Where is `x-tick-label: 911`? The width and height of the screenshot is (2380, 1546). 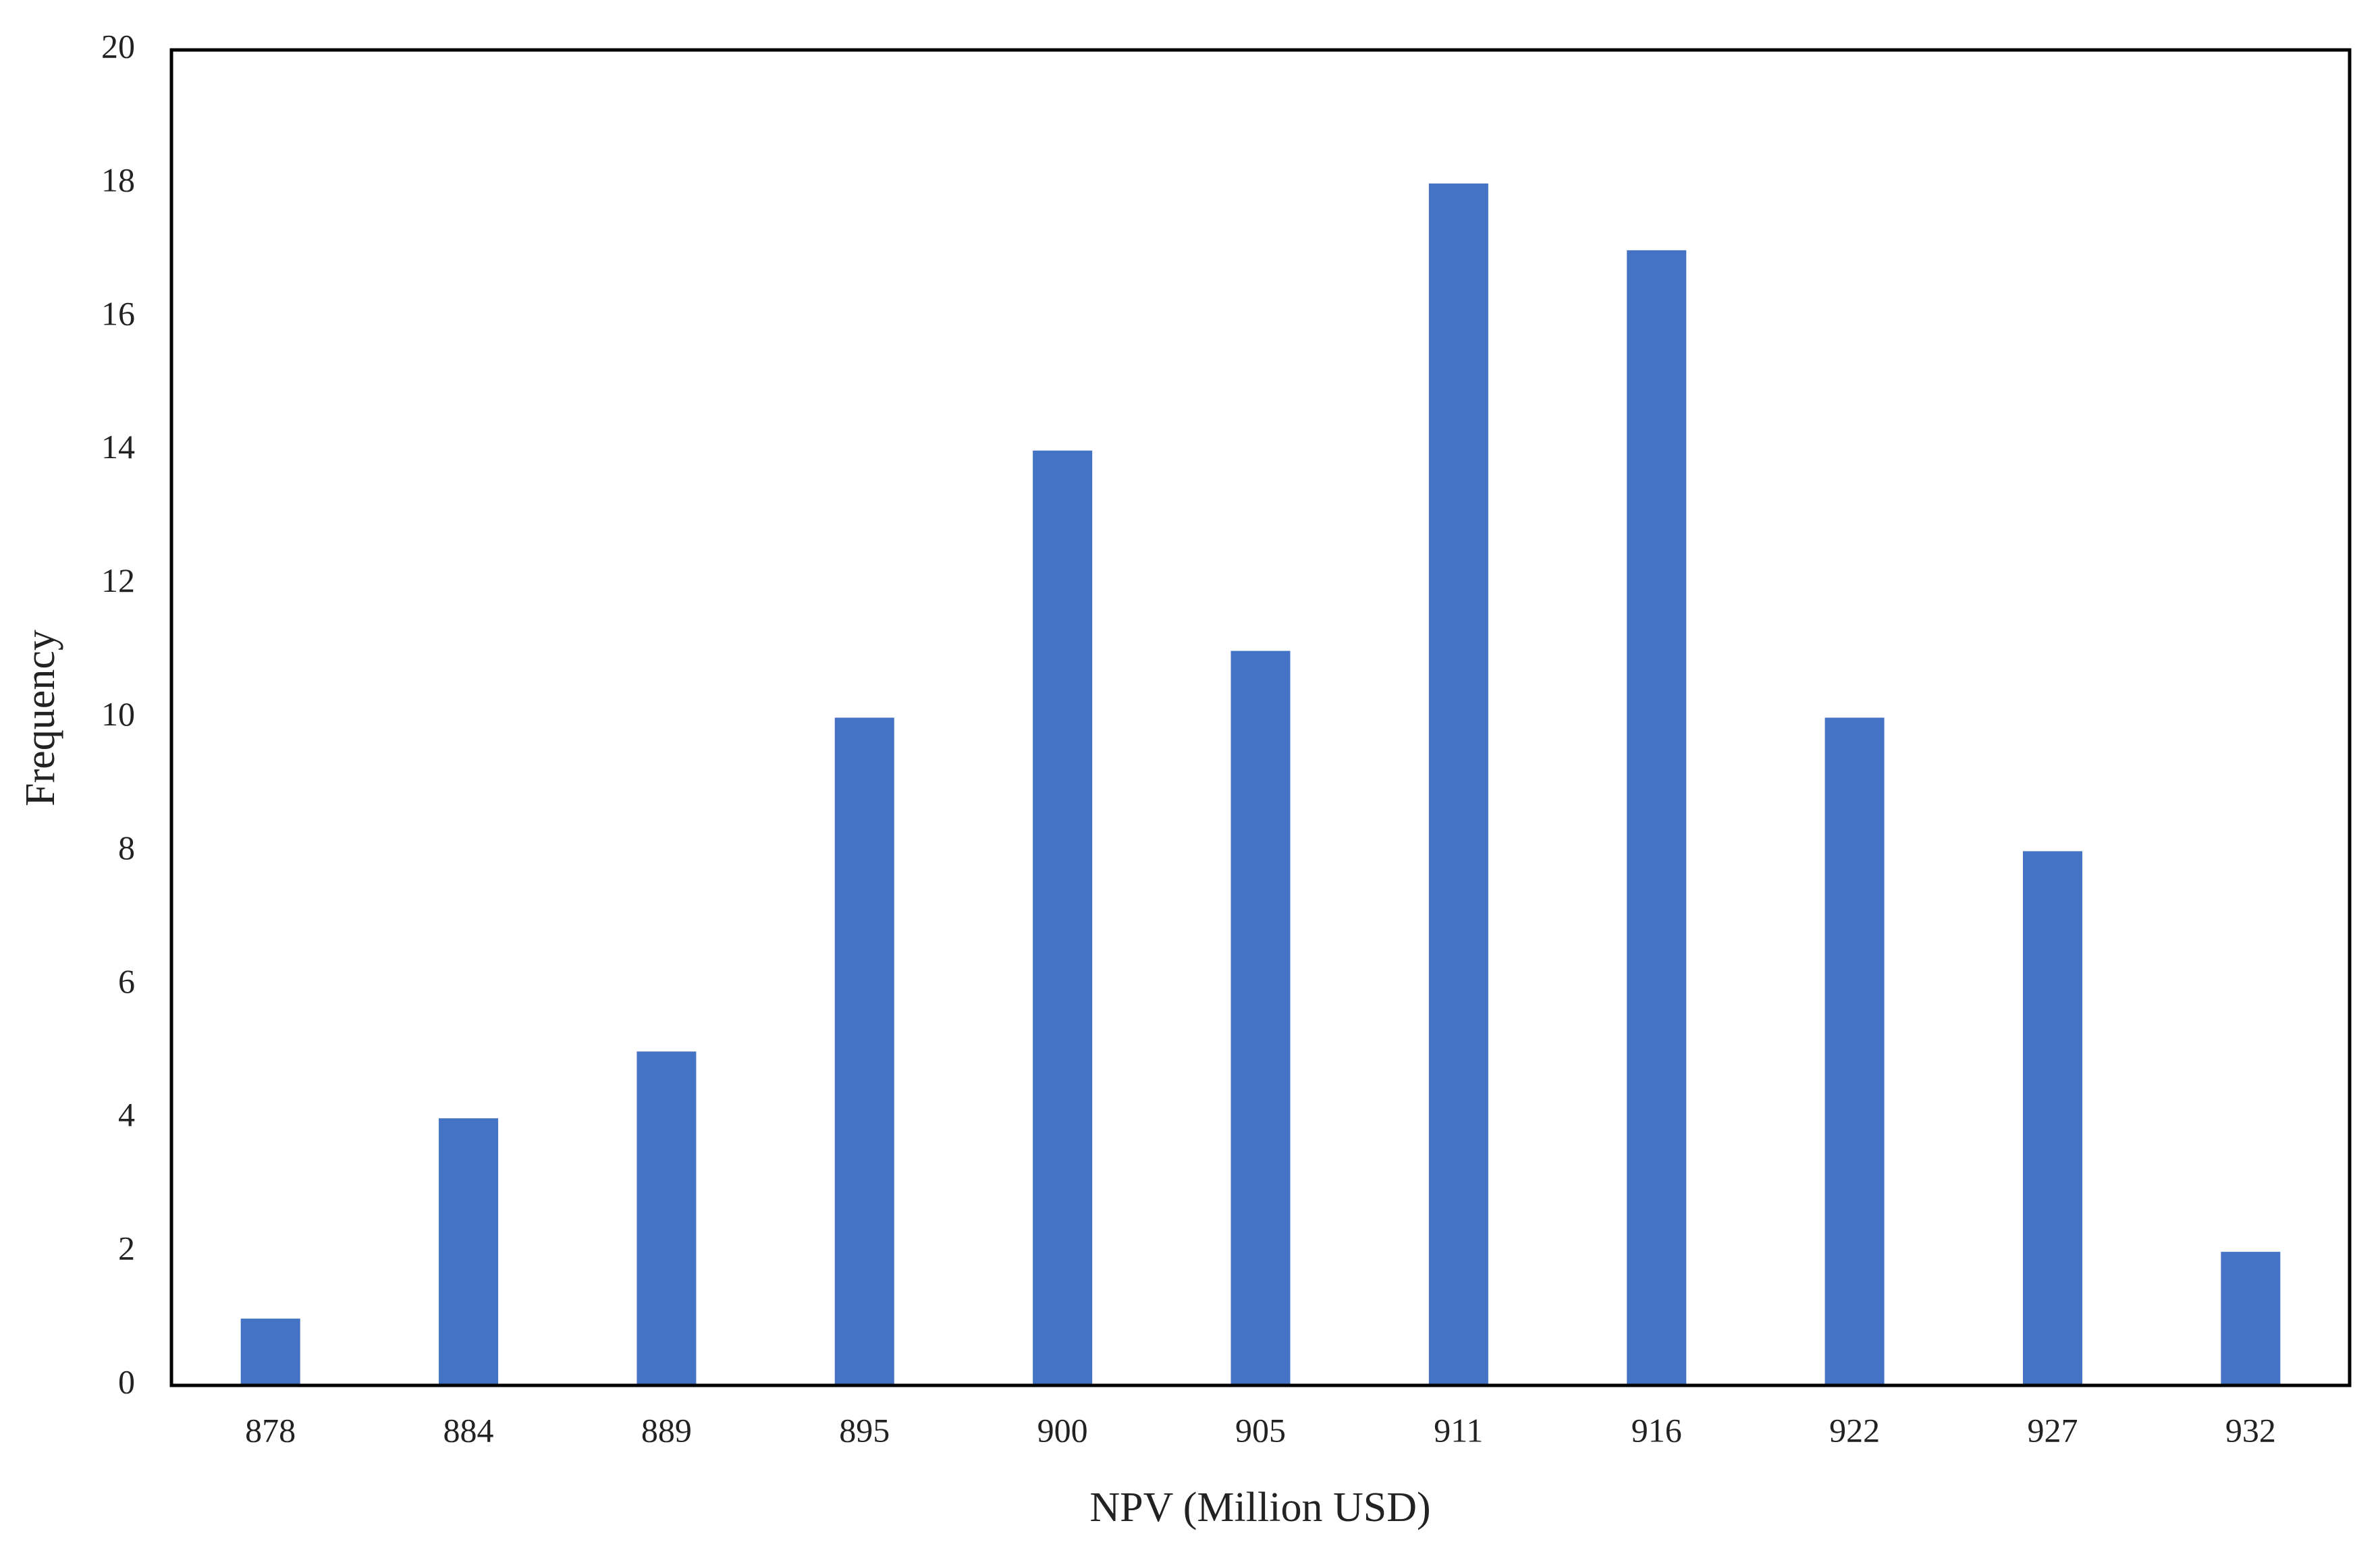 x-tick-label: 911 is located at coordinates (1458, 1430).